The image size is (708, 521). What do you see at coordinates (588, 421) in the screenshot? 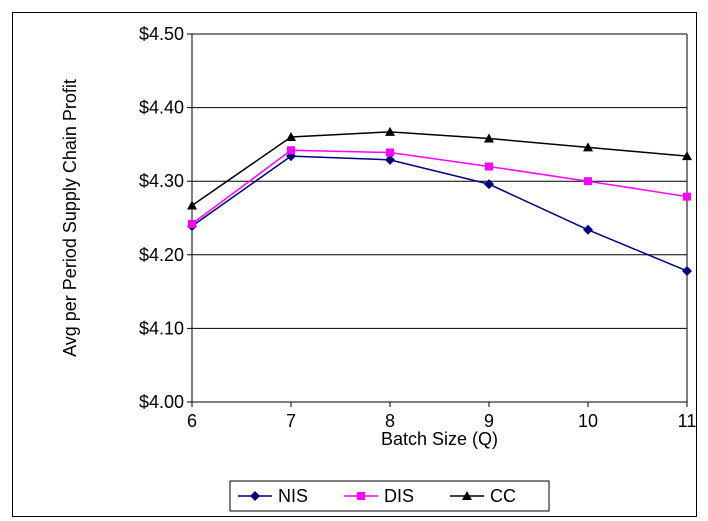
I see `x-tick-label: 10` at bounding box center [588, 421].